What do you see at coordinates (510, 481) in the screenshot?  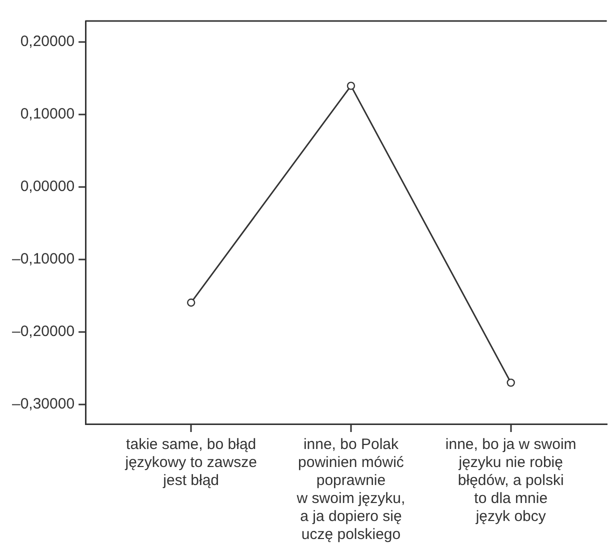 I see `x-tick-label: inne, bo ja w swoim języku nie robię błędów, a polski to dla mnie język obcy` at bounding box center [510, 481].